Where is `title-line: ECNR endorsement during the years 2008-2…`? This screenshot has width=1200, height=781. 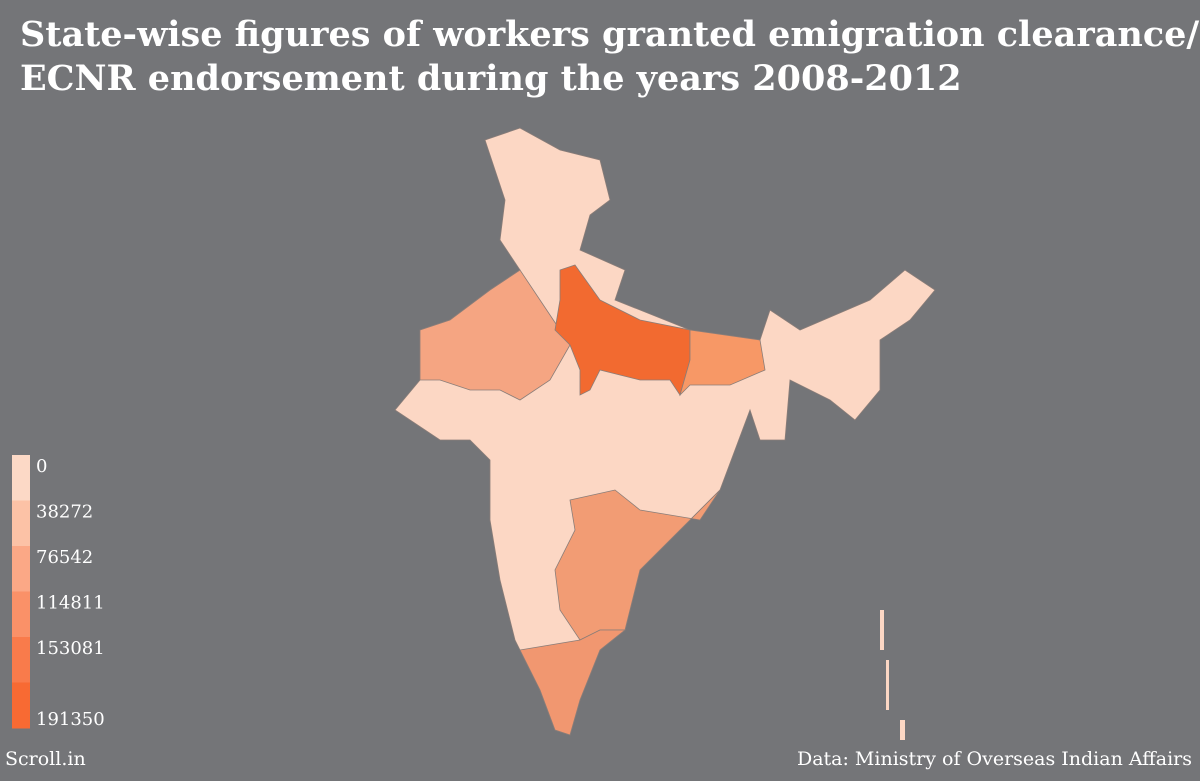
title-line: ECNR endorsement during the years 2008-2… is located at coordinates (491, 78).